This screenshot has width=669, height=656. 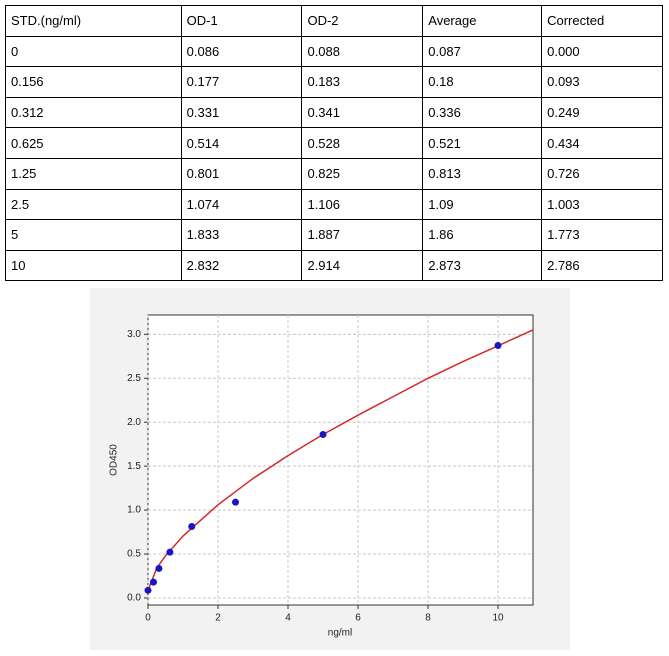 What do you see at coordinates (93, 143) in the screenshot?
I see `cell: 0.625` at bounding box center [93, 143].